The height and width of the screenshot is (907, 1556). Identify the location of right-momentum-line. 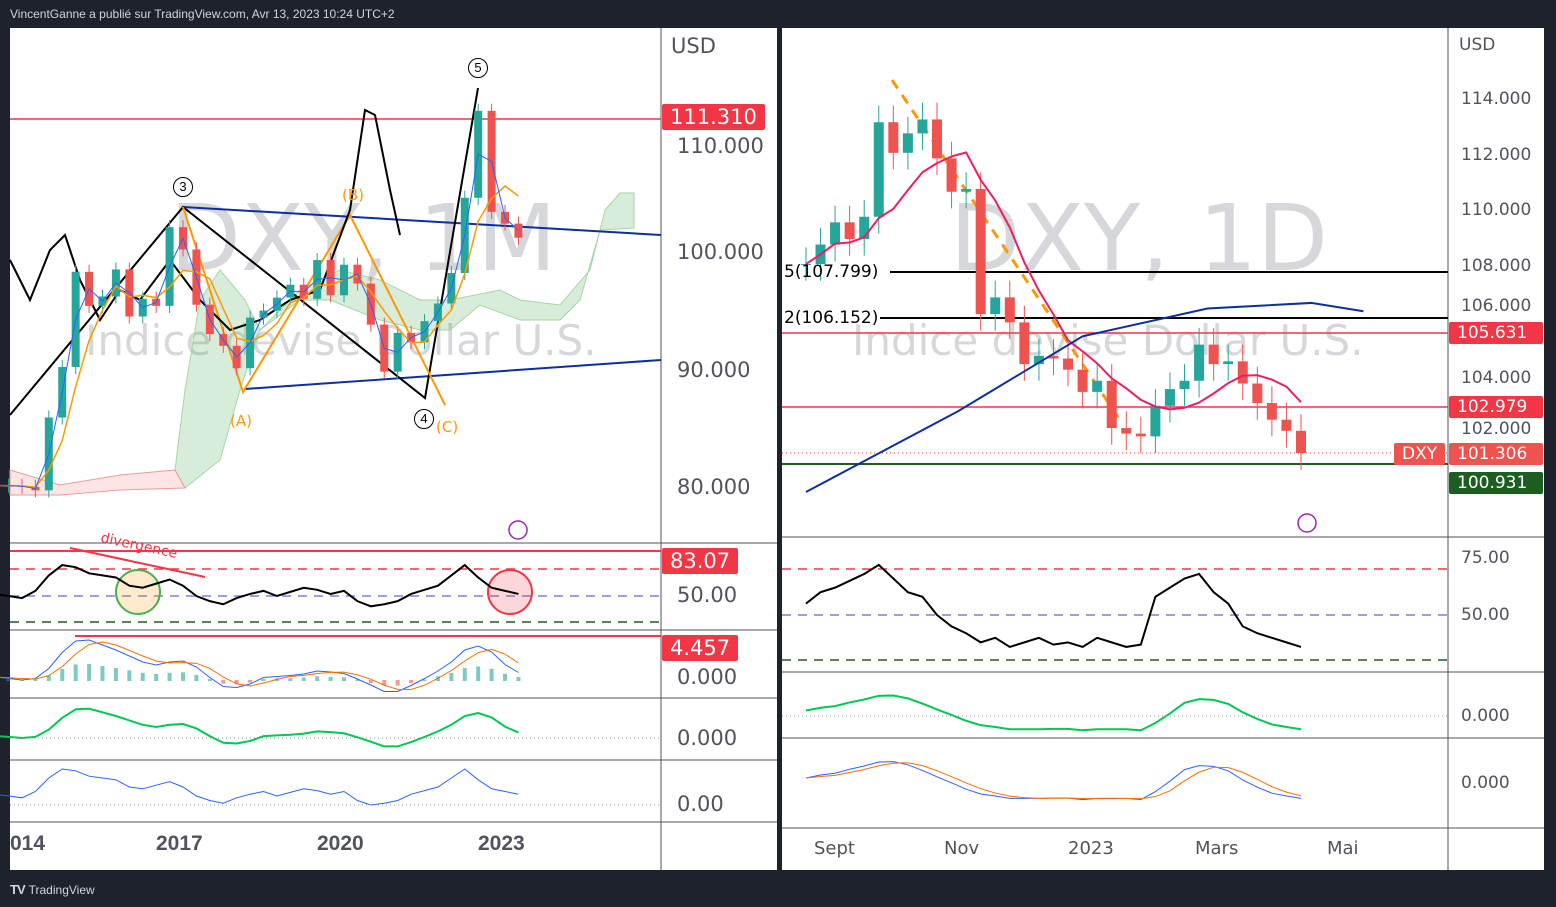
(1053, 713).